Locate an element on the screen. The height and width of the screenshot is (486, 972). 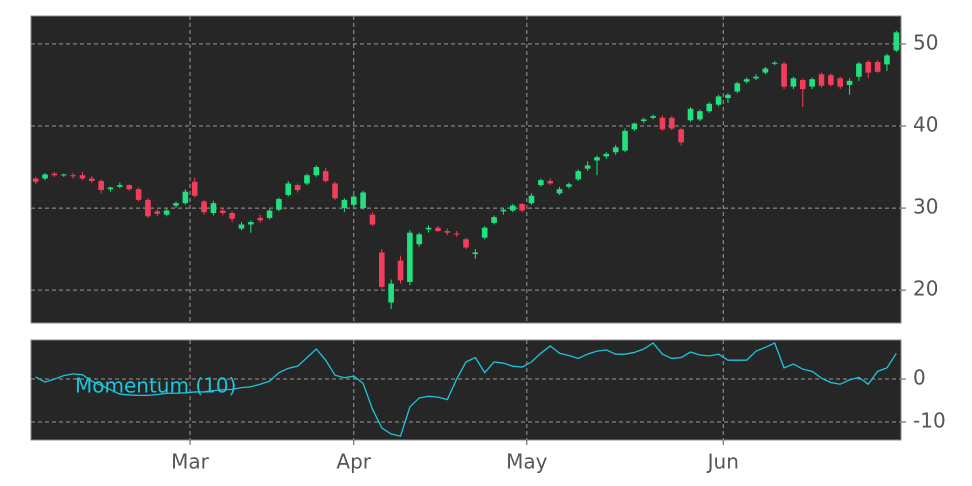
y-tick-label: 0 is located at coordinates (919, 378).